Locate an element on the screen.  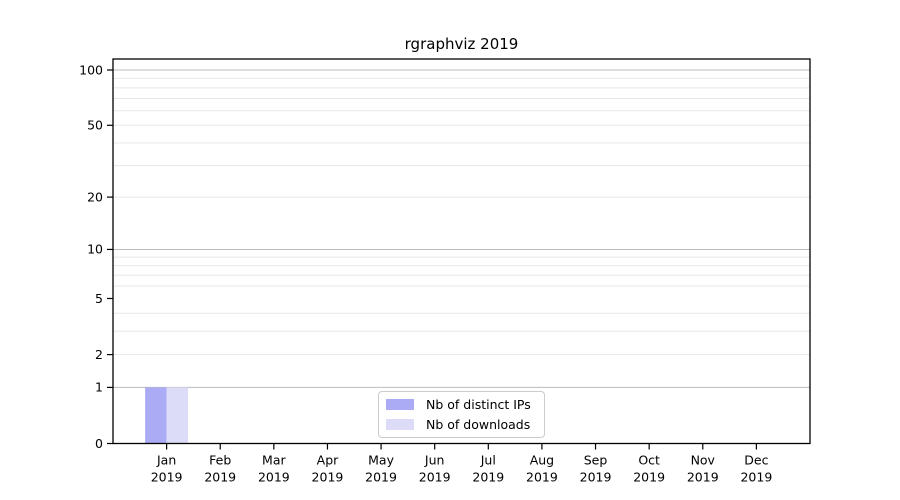
legend-entry-distinct-ips: Nb of distinct IPs is located at coordinates (465, 404).